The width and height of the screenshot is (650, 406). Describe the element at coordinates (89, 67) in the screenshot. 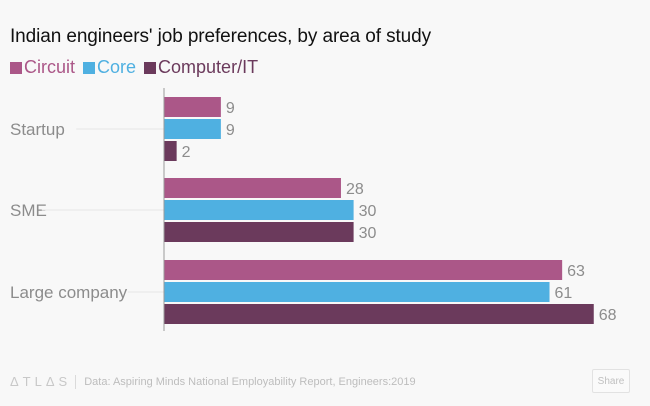

I see `legend-swatch-core` at that location.